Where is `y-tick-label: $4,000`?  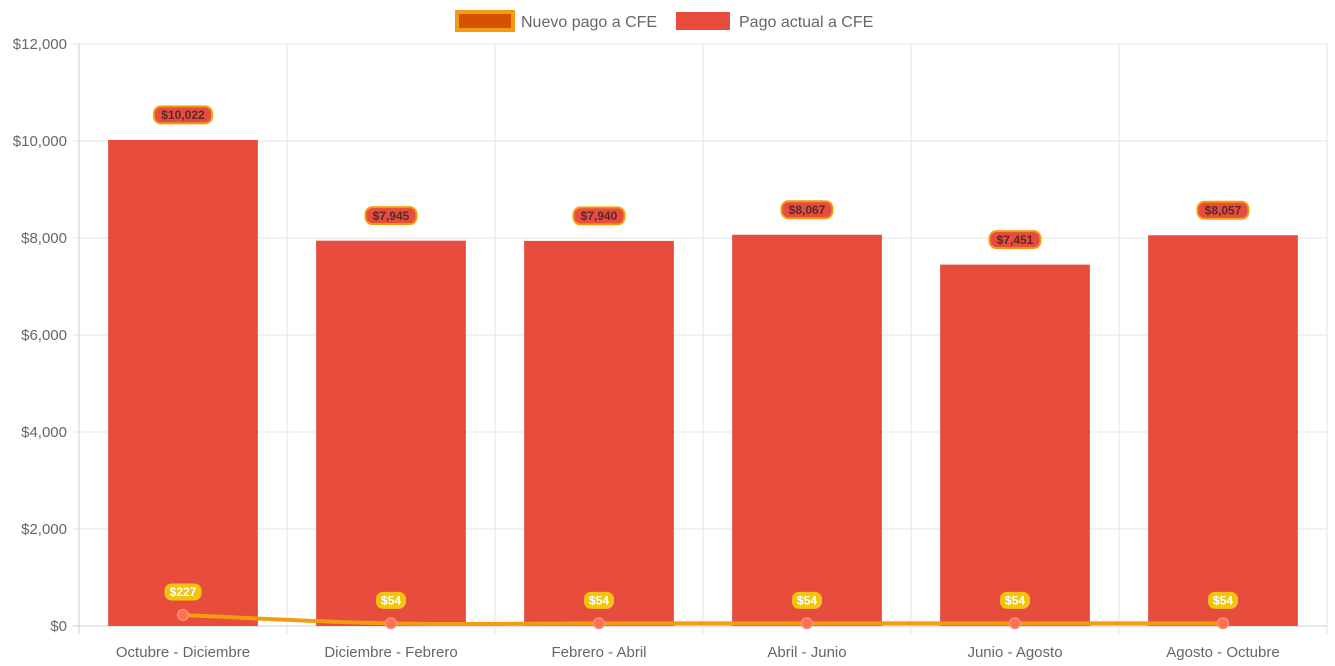 y-tick-label: $4,000 is located at coordinates (44, 432).